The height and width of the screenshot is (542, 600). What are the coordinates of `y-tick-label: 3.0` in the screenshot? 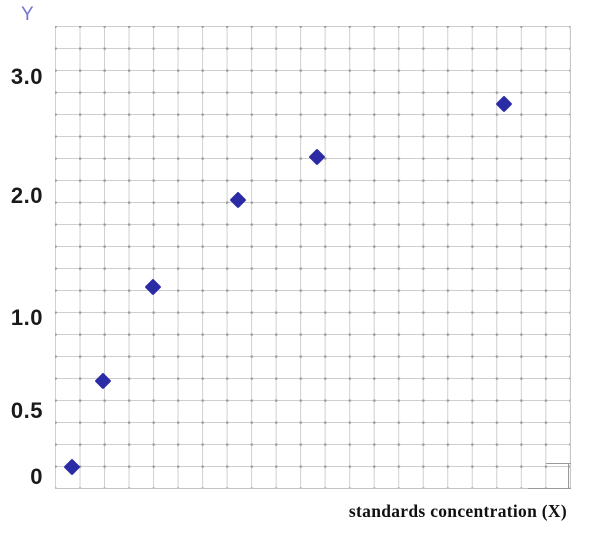 It's located at (26, 76).